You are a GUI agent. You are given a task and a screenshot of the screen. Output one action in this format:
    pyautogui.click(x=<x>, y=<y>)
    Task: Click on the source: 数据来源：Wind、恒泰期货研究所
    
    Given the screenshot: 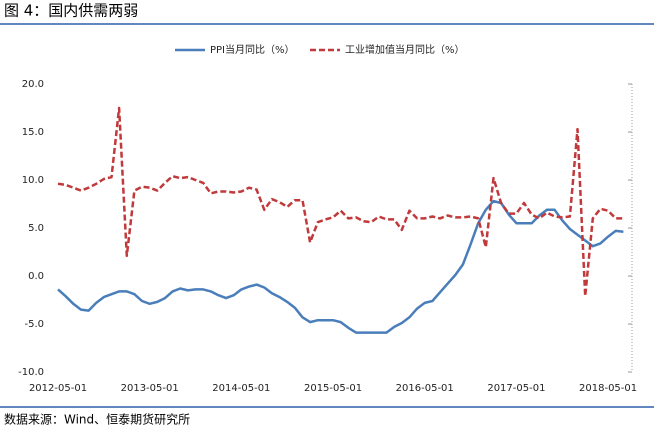 What is the action you would take?
    pyautogui.click(x=97, y=419)
    